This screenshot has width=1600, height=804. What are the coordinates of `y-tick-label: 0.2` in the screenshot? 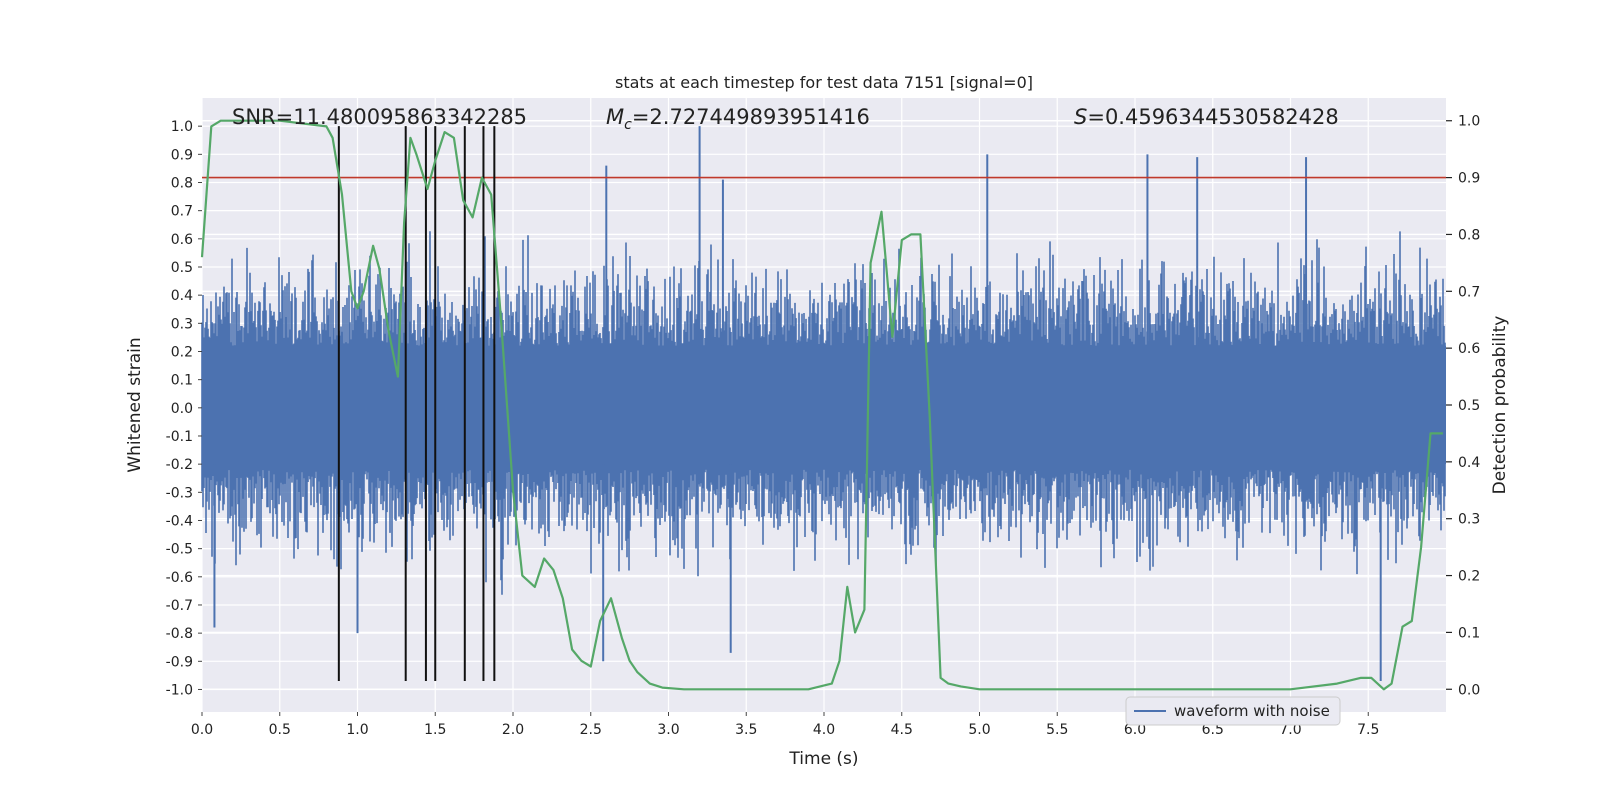 It's located at (182, 352).